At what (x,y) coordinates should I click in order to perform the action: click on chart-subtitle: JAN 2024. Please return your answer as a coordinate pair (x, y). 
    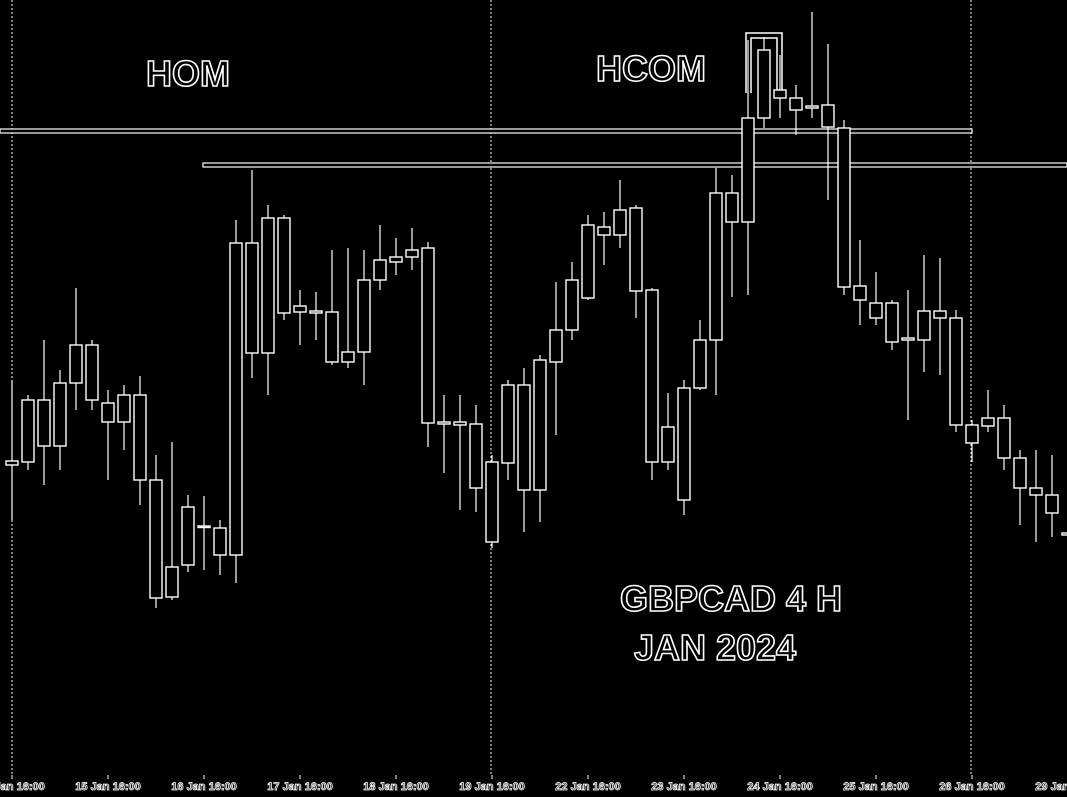
    Looking at the image, I should click on (715, 647).